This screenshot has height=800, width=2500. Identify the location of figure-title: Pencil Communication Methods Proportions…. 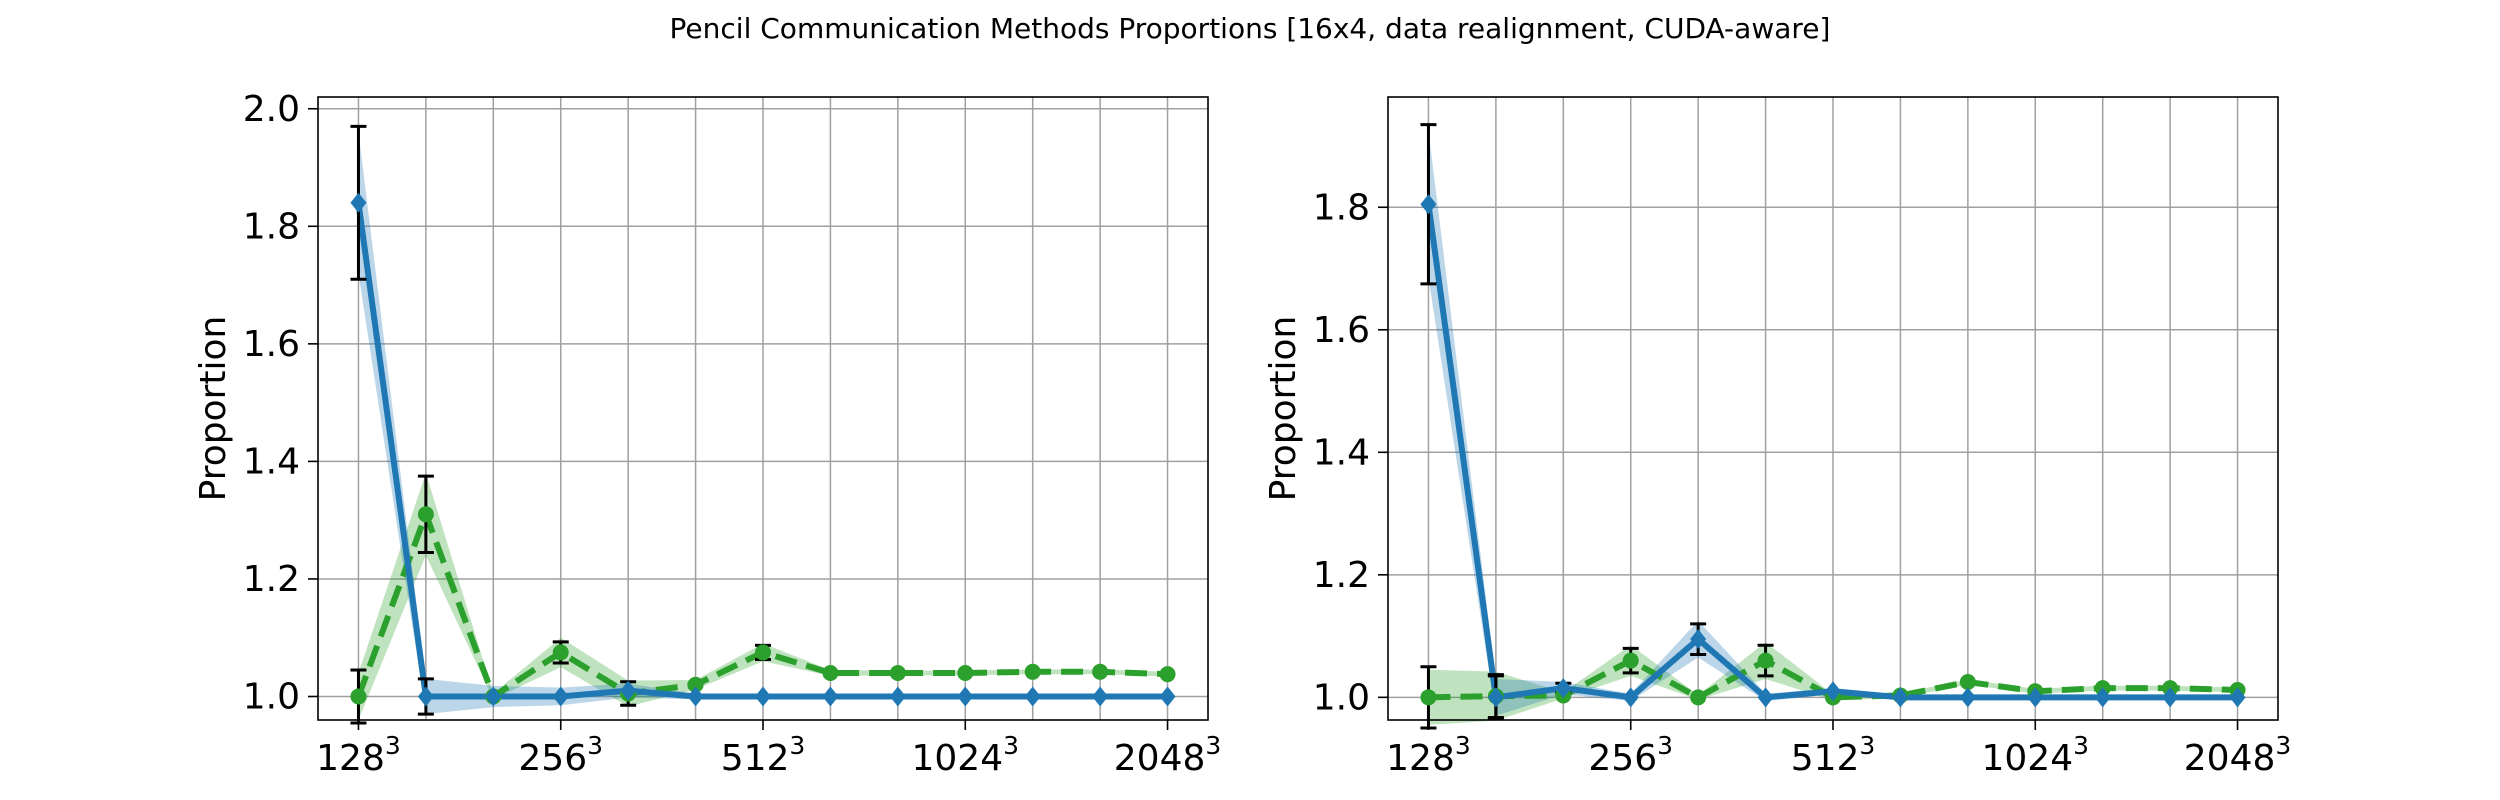
(1250, 28).